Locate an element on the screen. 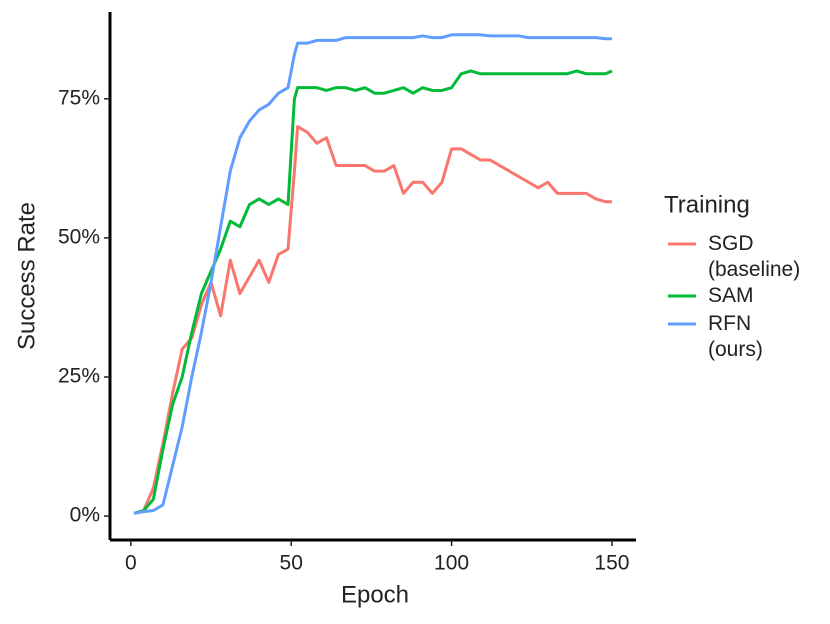  x-tick-label: 50 is located at coordinates (291, 563).